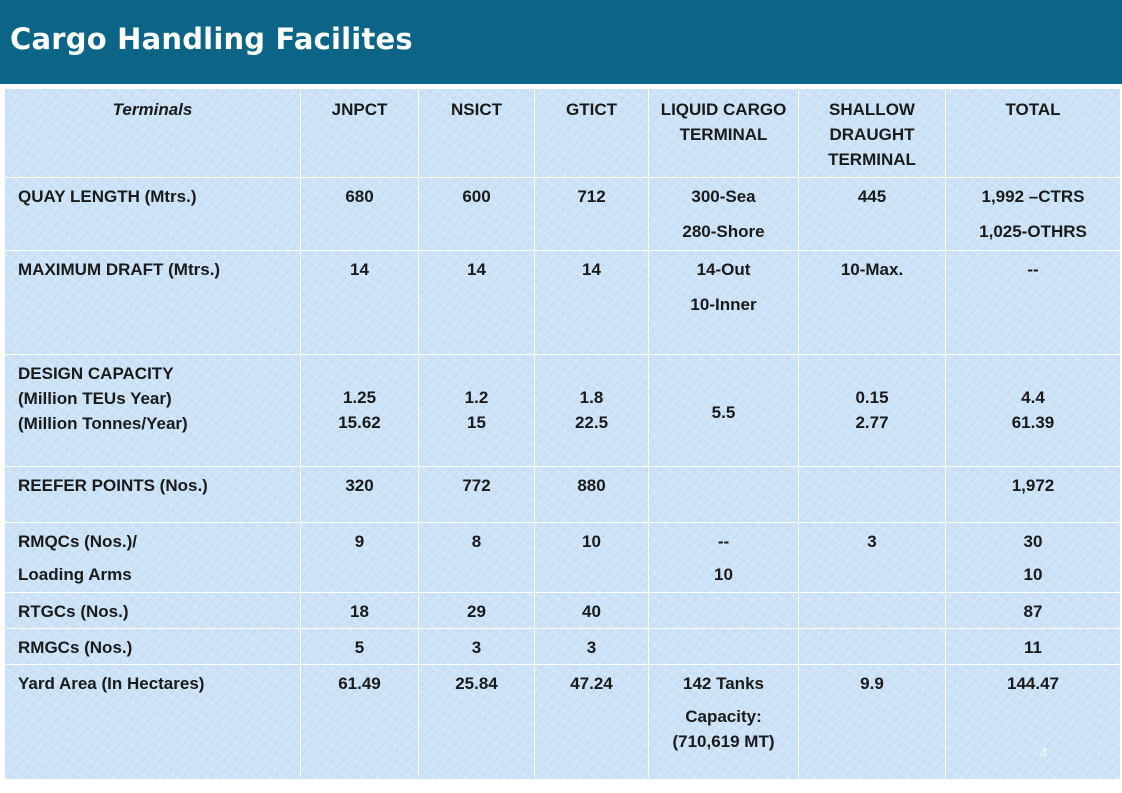 The width and height of the screenshot is (1122, 793). What do you see at coordinates (872, 410) in the screenshot?
I see `cell-shallow-draught: 0.15 2.77` at bounding box center [872, 410].